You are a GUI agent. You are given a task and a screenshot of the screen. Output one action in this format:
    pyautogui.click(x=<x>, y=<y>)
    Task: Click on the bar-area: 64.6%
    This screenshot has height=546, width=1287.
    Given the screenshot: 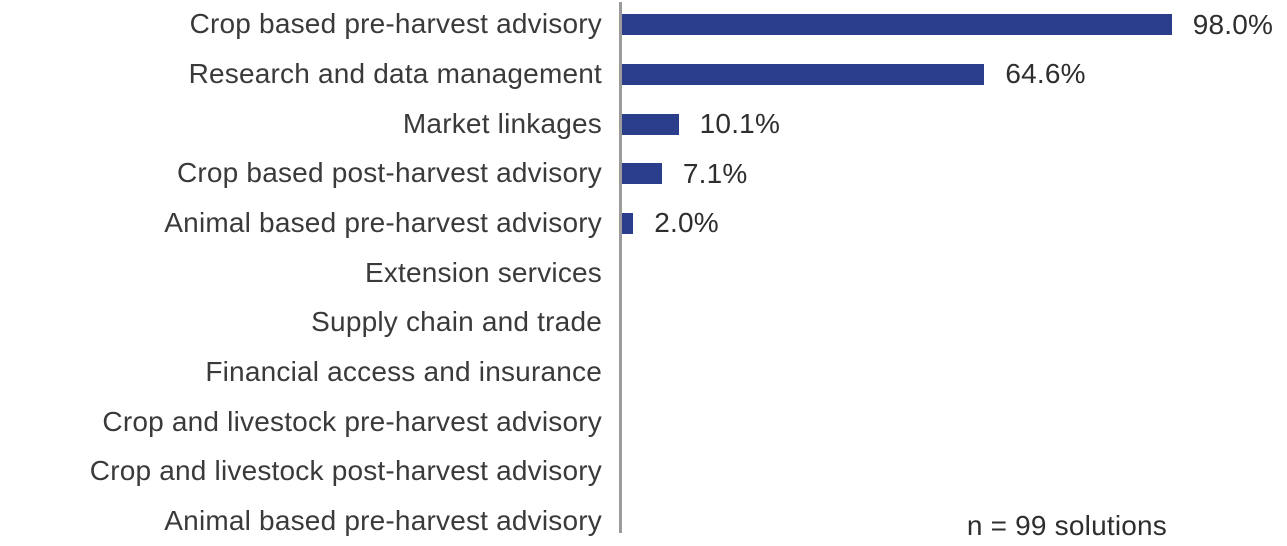 What is the action you would take?
    pyautogui.click(x=949, y=75)
    